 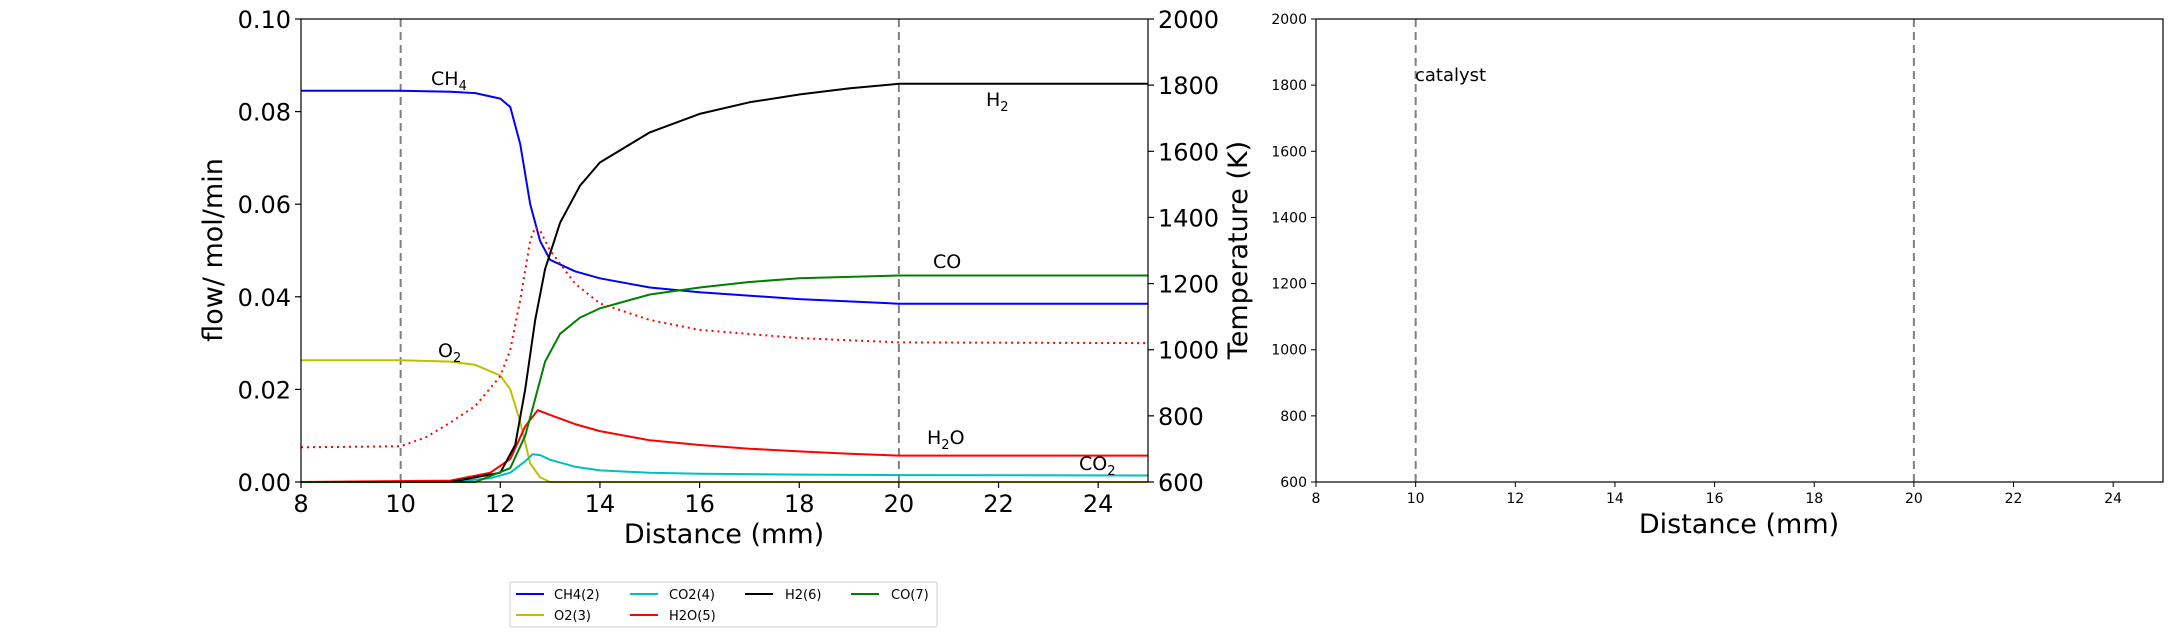 I want to click on legend-entry: O2(3), so click(x=553, y=616).